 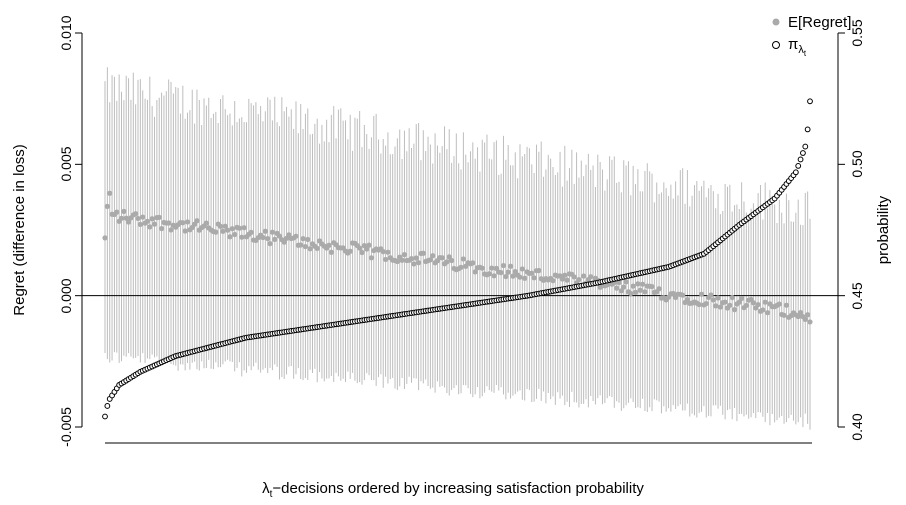 I want to click on y2-axis-title: probability, so click(x=883, y=229).